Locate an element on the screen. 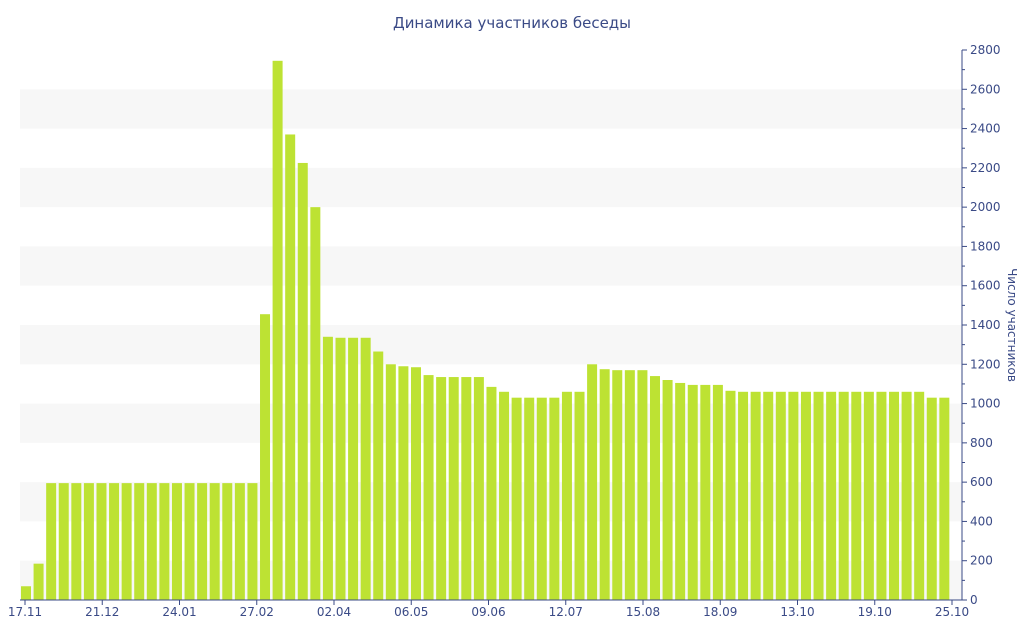 This screenshot has height=640, width=1024. y-axis-label: Число участников is located at coordinates (1012, 325).